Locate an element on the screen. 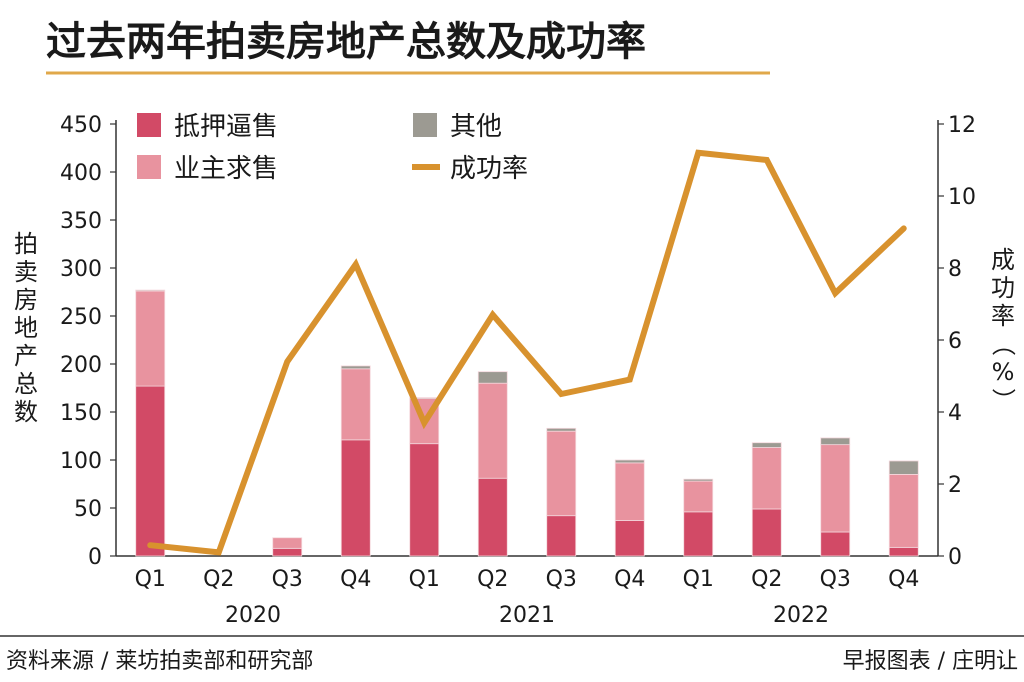  left-tick-label: 200 is located at coordinates (81, 365).